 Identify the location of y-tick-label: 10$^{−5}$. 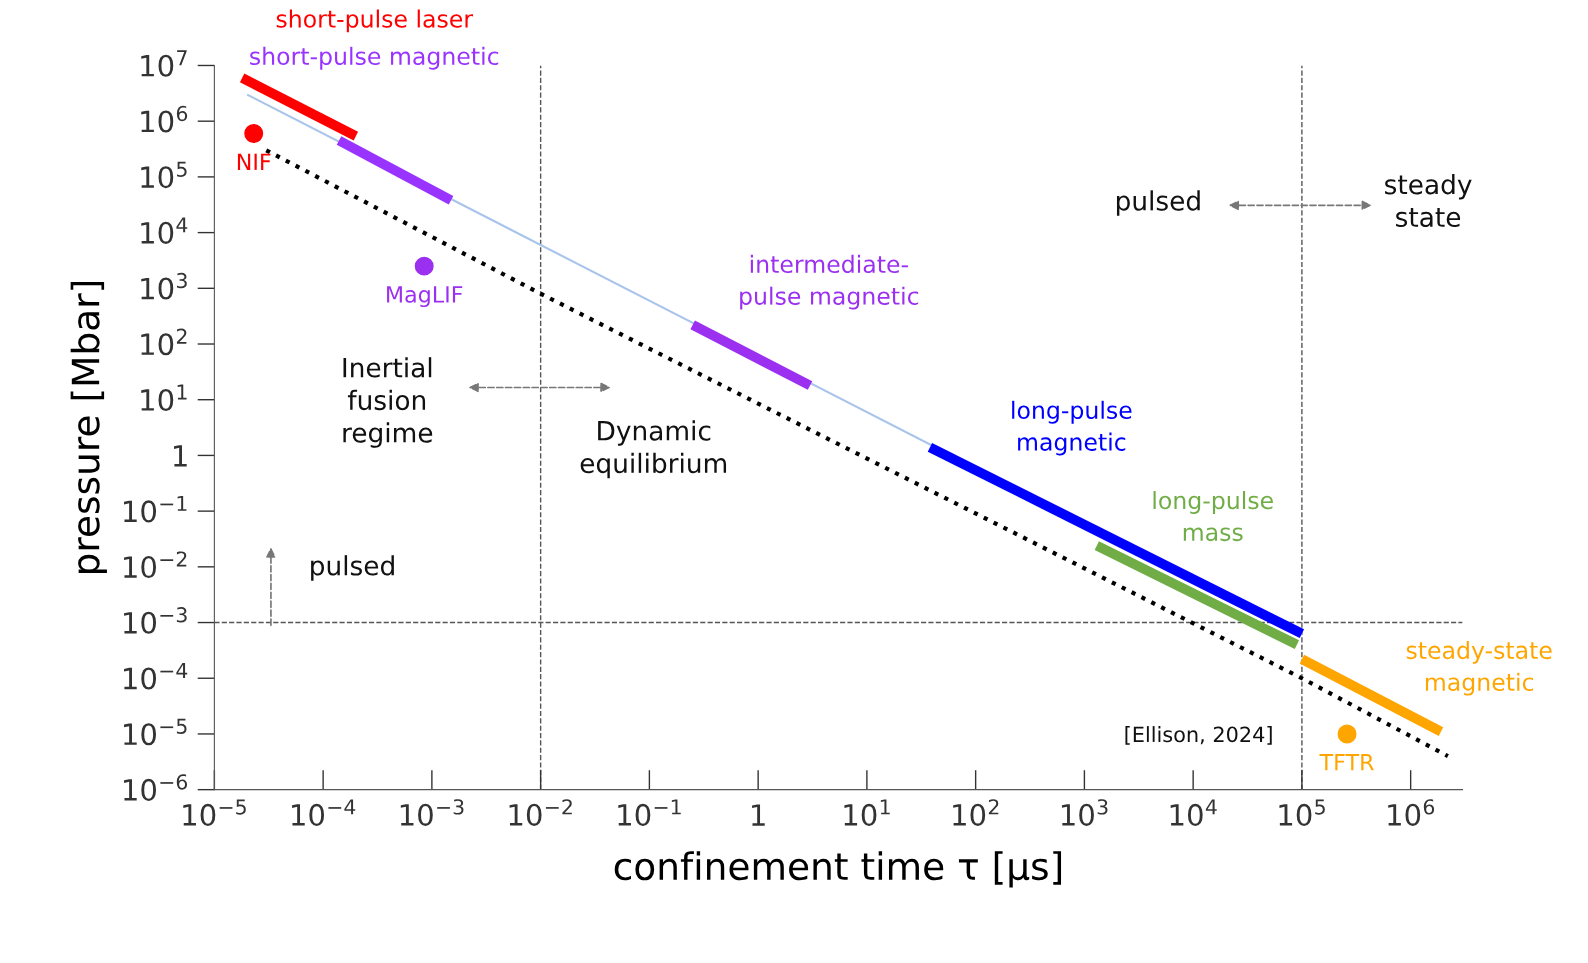
(155, 732).